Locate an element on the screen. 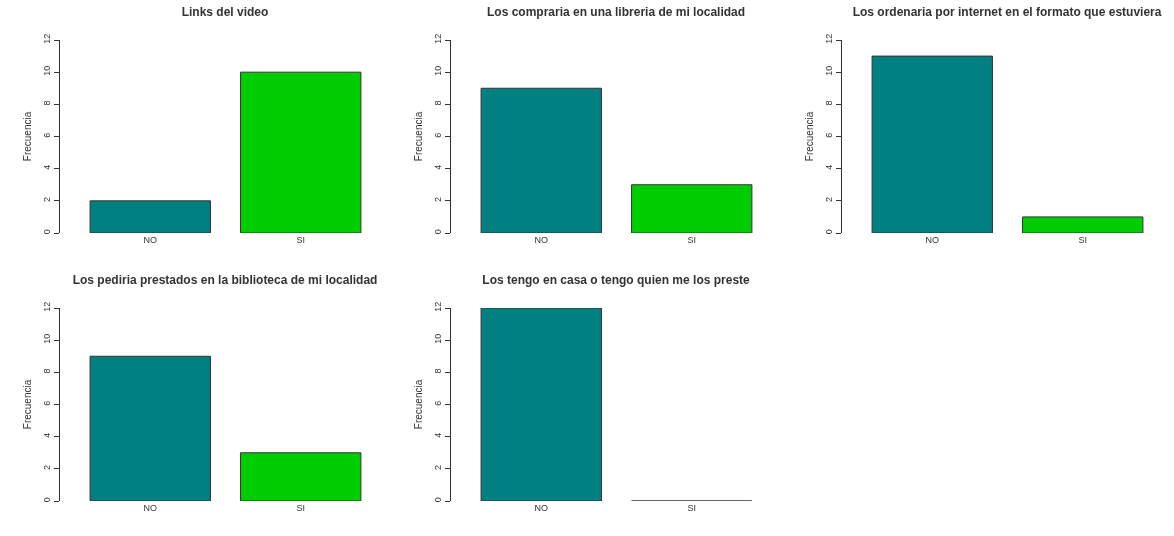 The width and height of the screenshot is (1174, 536). chart-title: Los tengo en casa o tengo quien me los preste is located at coordinates (616, 280).